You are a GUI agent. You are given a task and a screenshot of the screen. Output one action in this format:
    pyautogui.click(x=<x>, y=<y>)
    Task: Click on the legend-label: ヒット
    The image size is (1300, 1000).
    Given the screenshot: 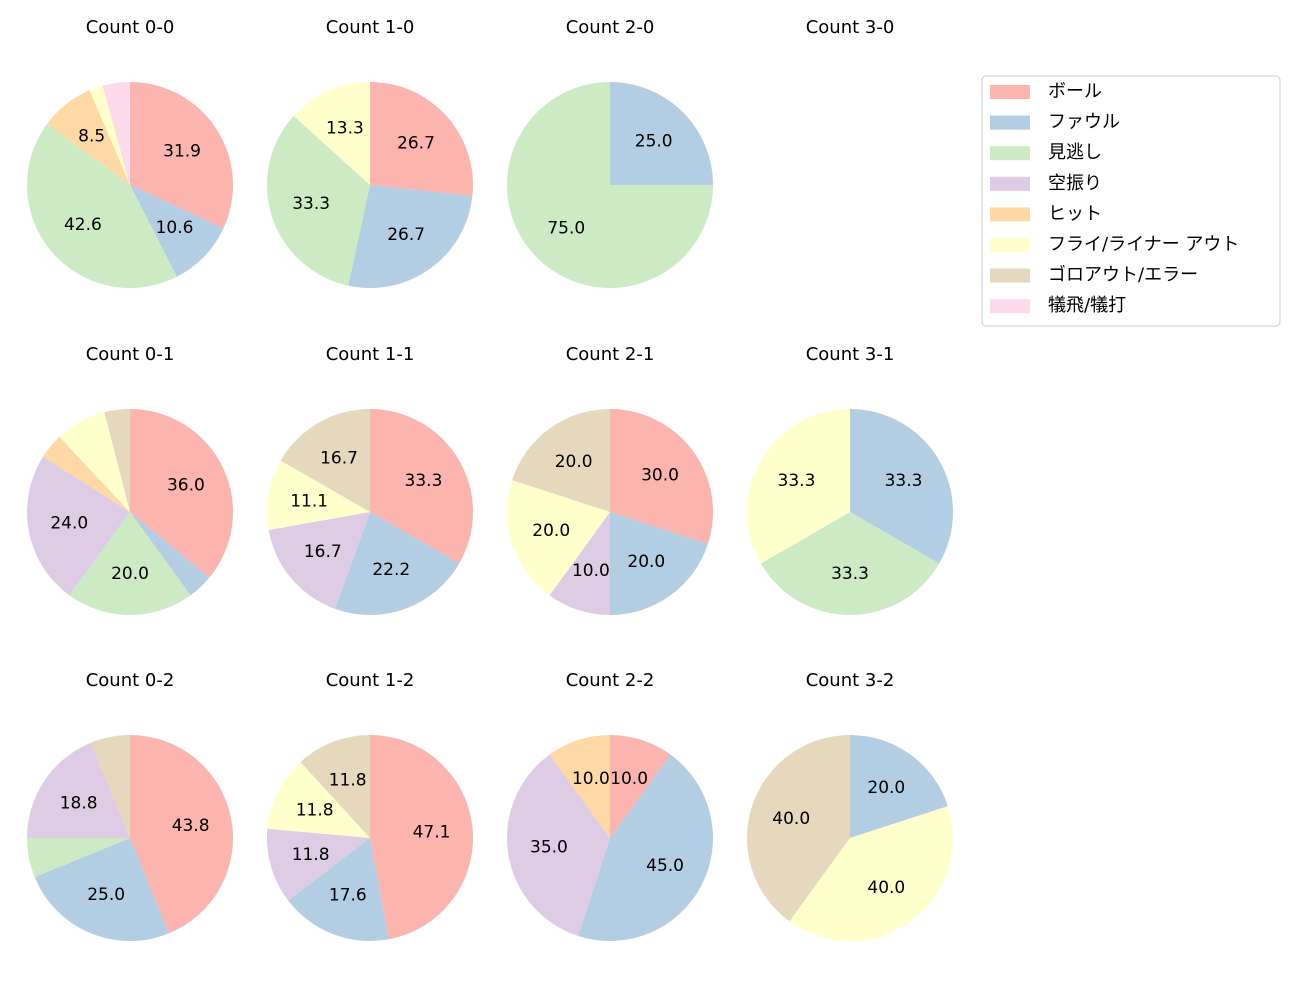 What is the action you would take?
    pyautogui.click(x=1075, y=213)
    